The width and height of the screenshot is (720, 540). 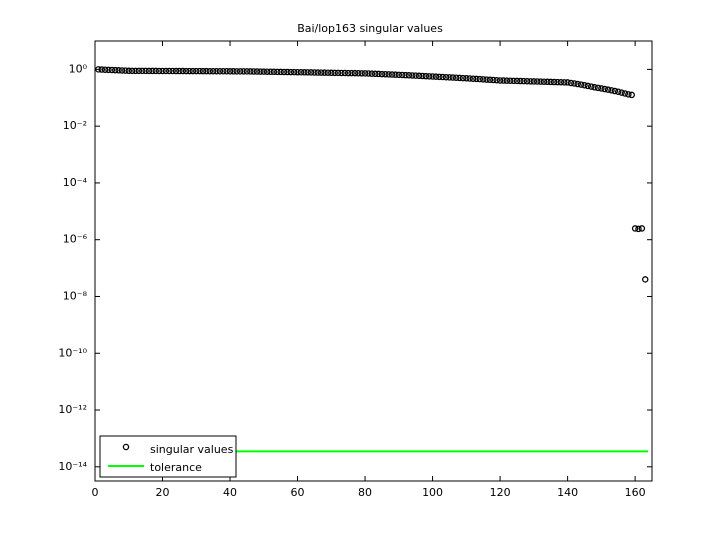 What do you see at coordinates (567, 492) in the screenshot?
I see `x-tick-label: 140` at bounding box center [567, 492].